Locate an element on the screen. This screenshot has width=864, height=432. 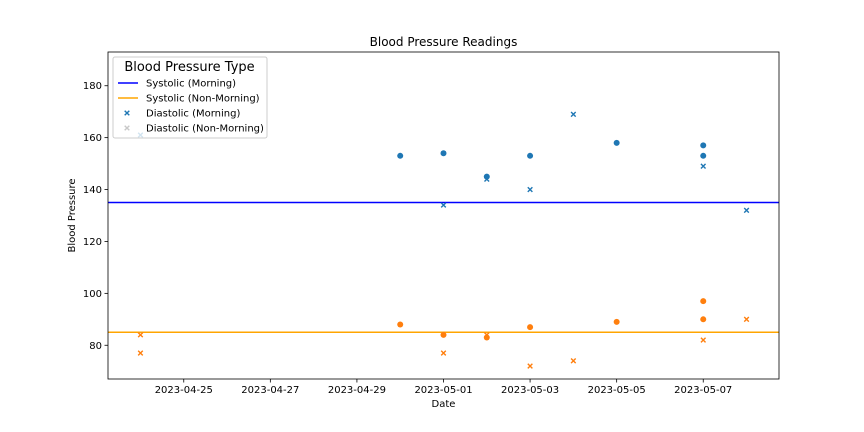
y-axis-ticks: 80 100 120 140 160 180 is located at coordinates (95, 216).